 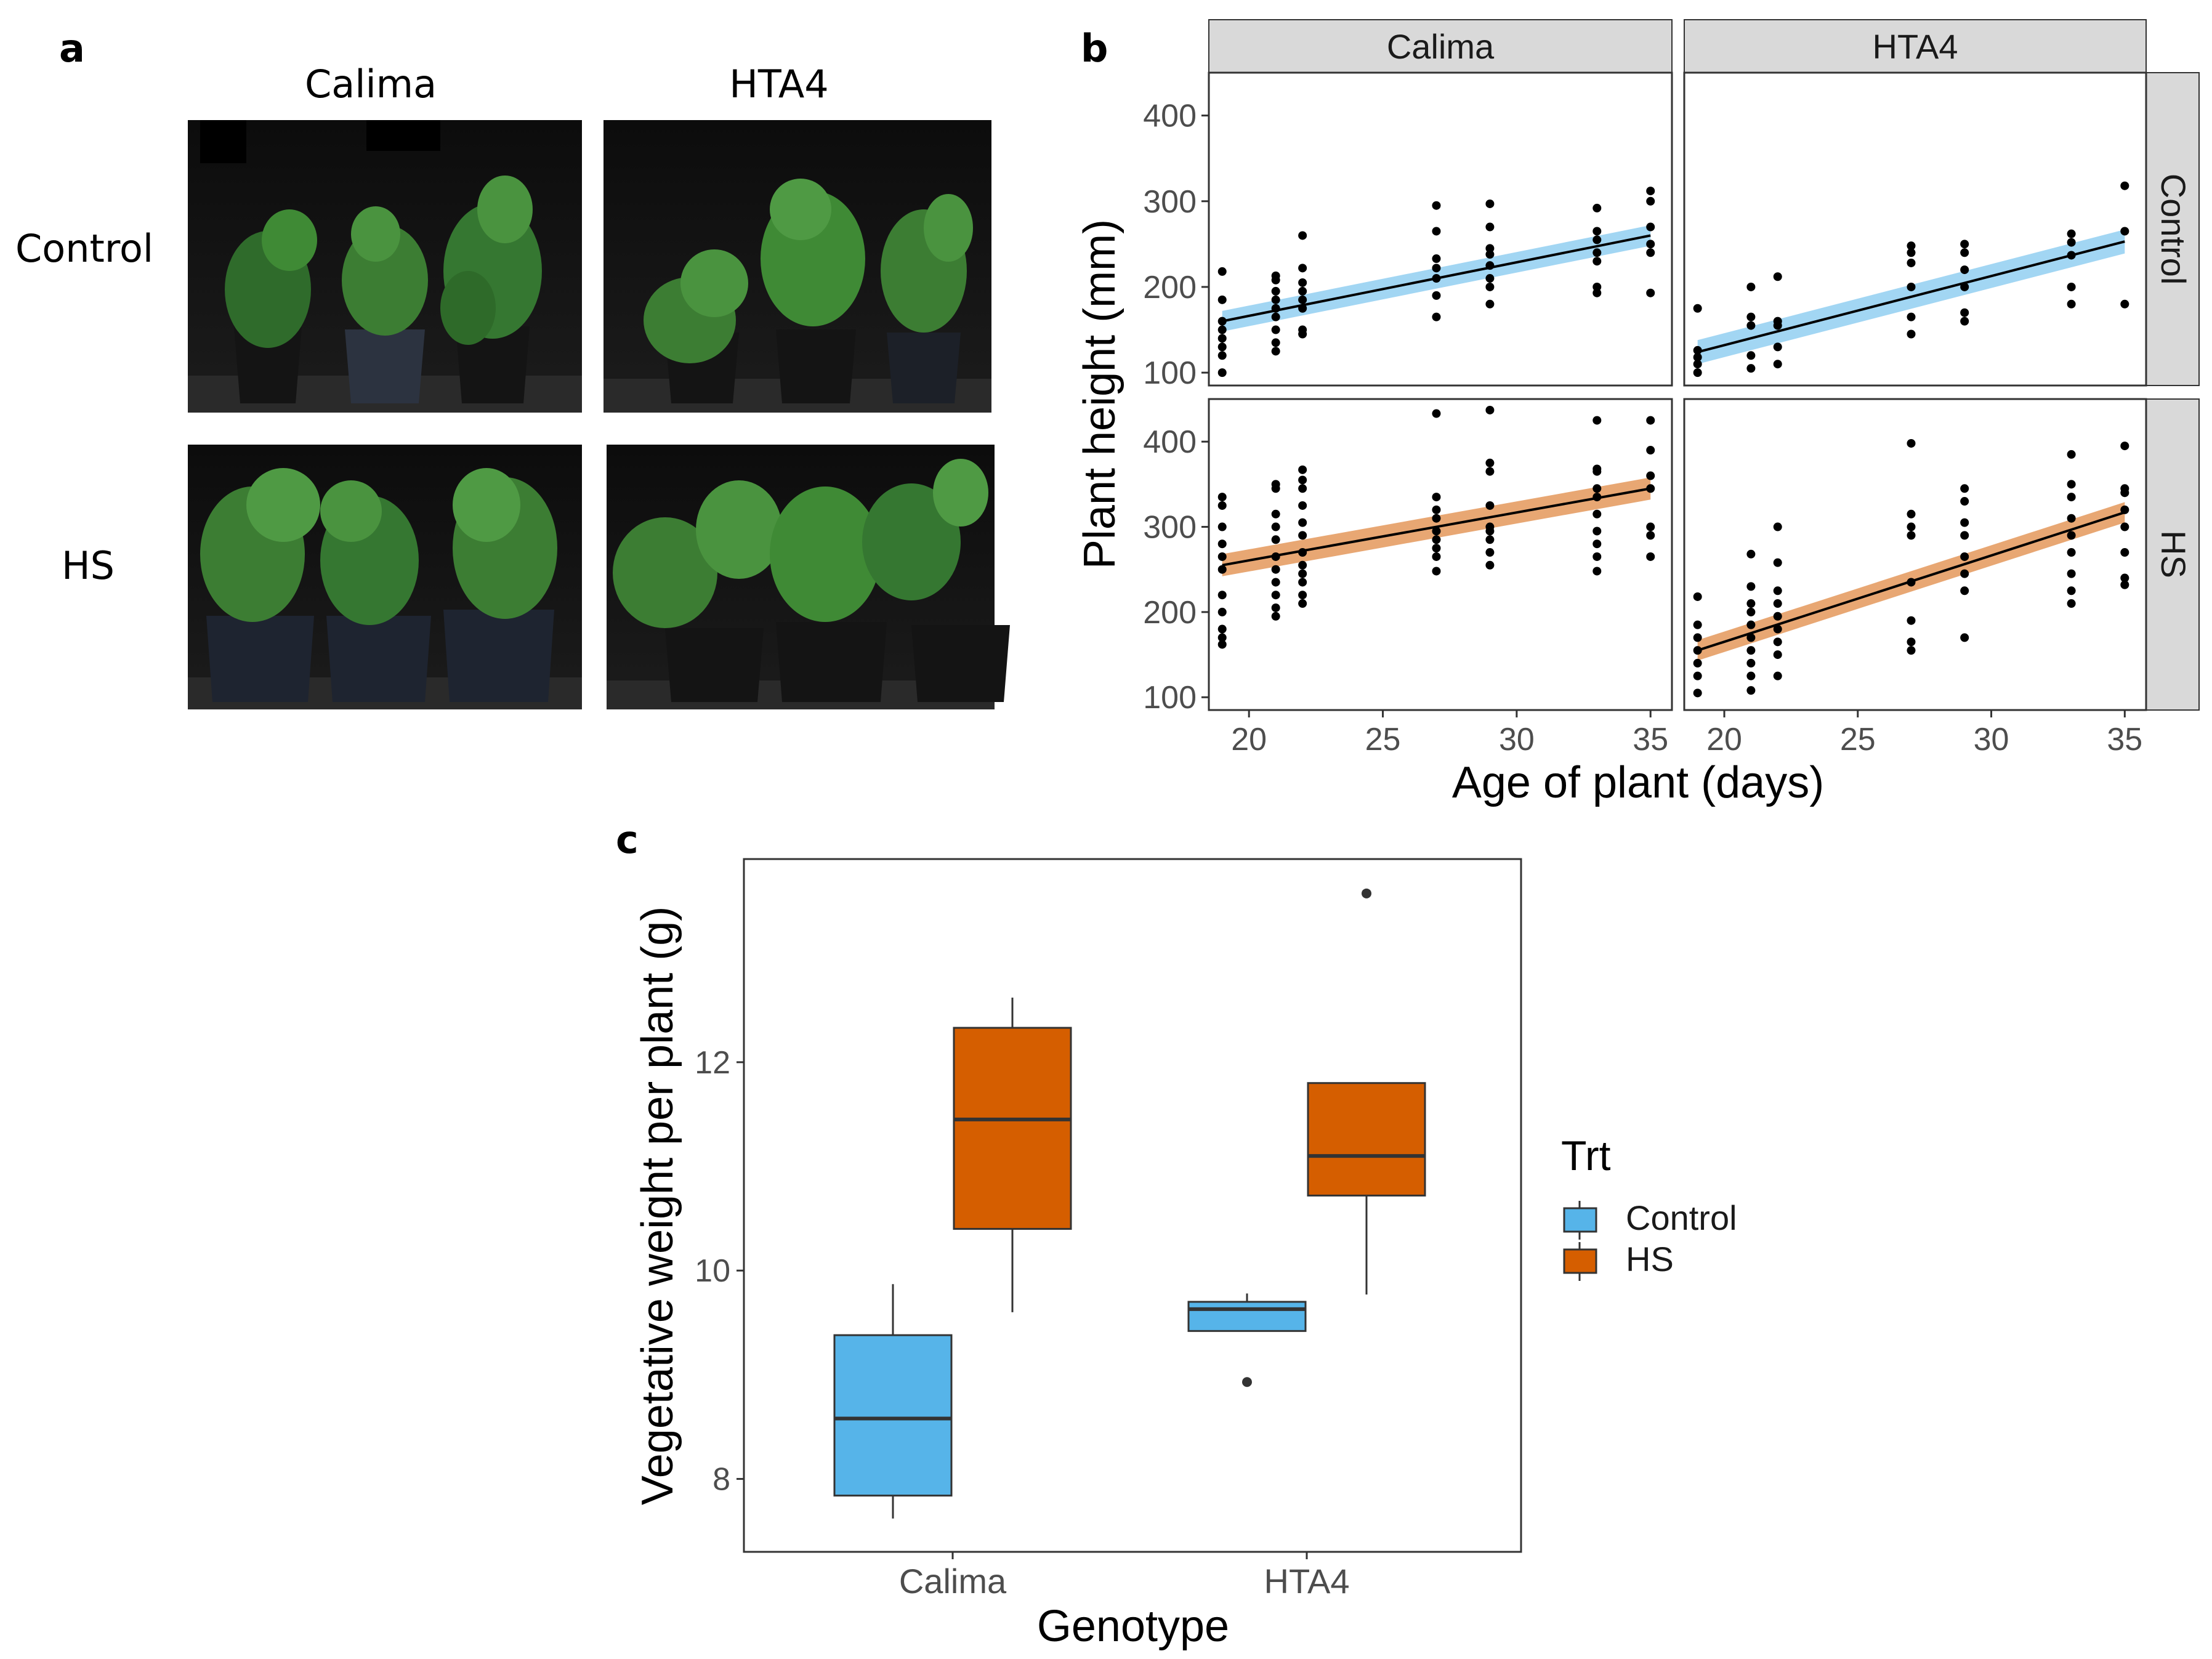 I want to click on photo-hta4-control, so click(x=797, y=267).